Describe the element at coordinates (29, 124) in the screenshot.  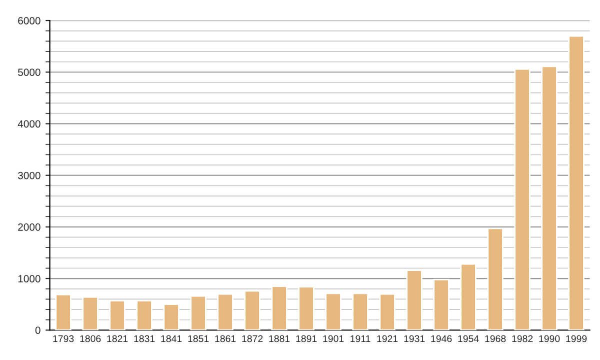
I see `y-tick-label: 4000` at that location.